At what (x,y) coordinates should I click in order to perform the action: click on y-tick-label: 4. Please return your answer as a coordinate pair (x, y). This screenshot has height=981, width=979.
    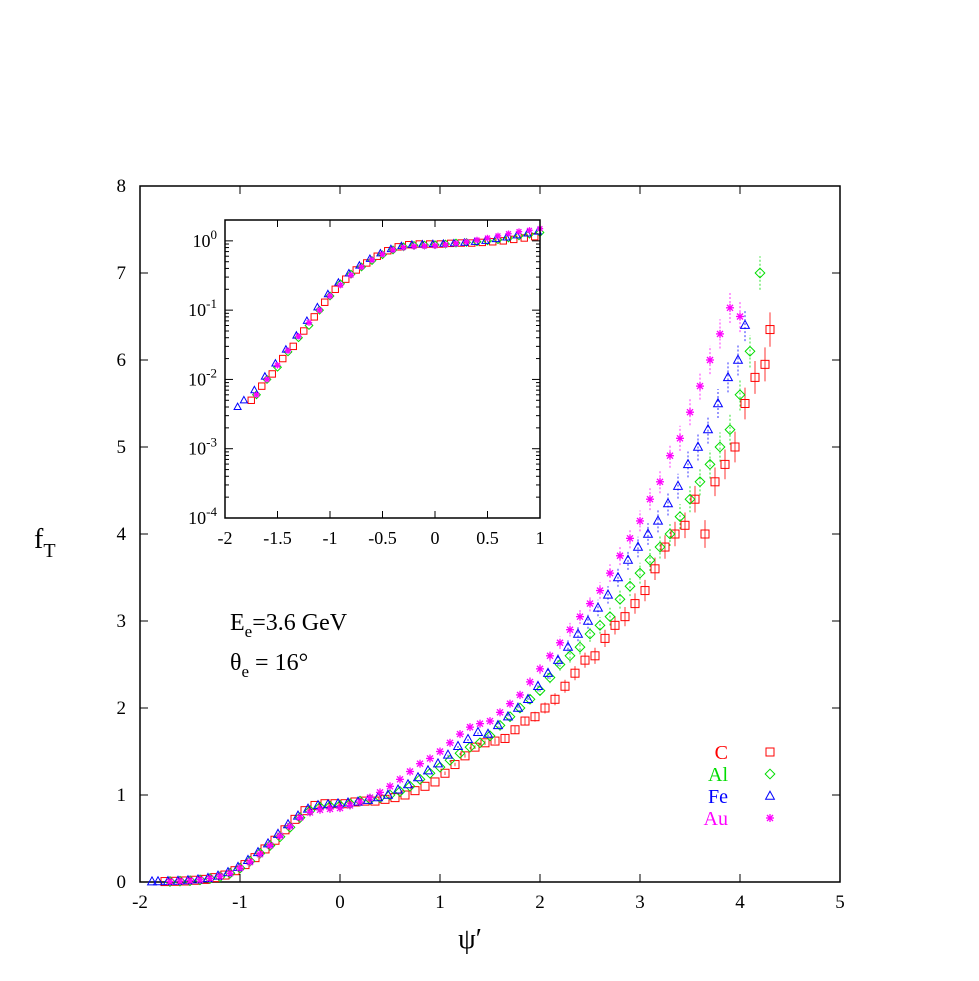
    Looking at the image, I should click on (122, 534).